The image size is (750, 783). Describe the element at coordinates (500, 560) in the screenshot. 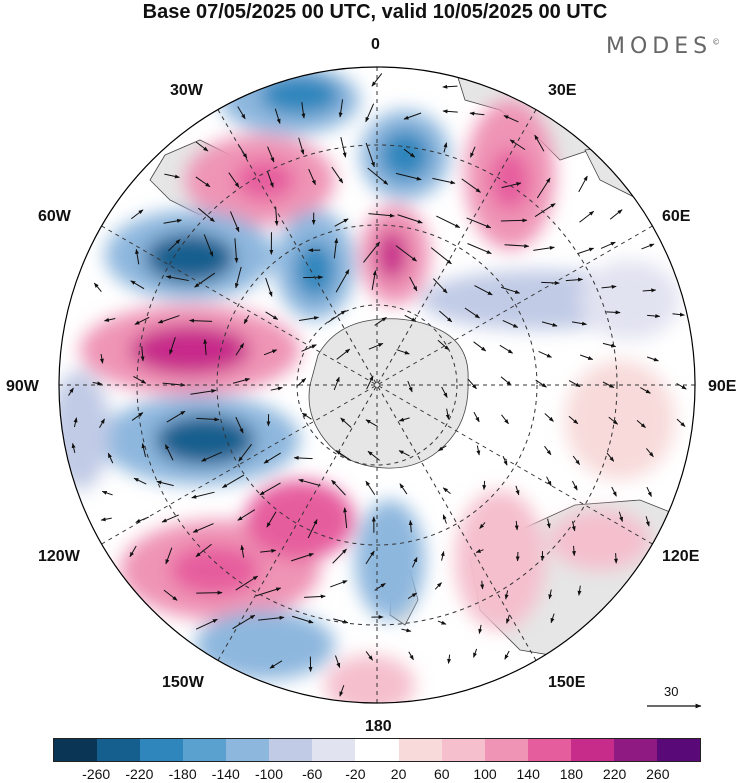

I see `anomaly-pos-150e` at that location.